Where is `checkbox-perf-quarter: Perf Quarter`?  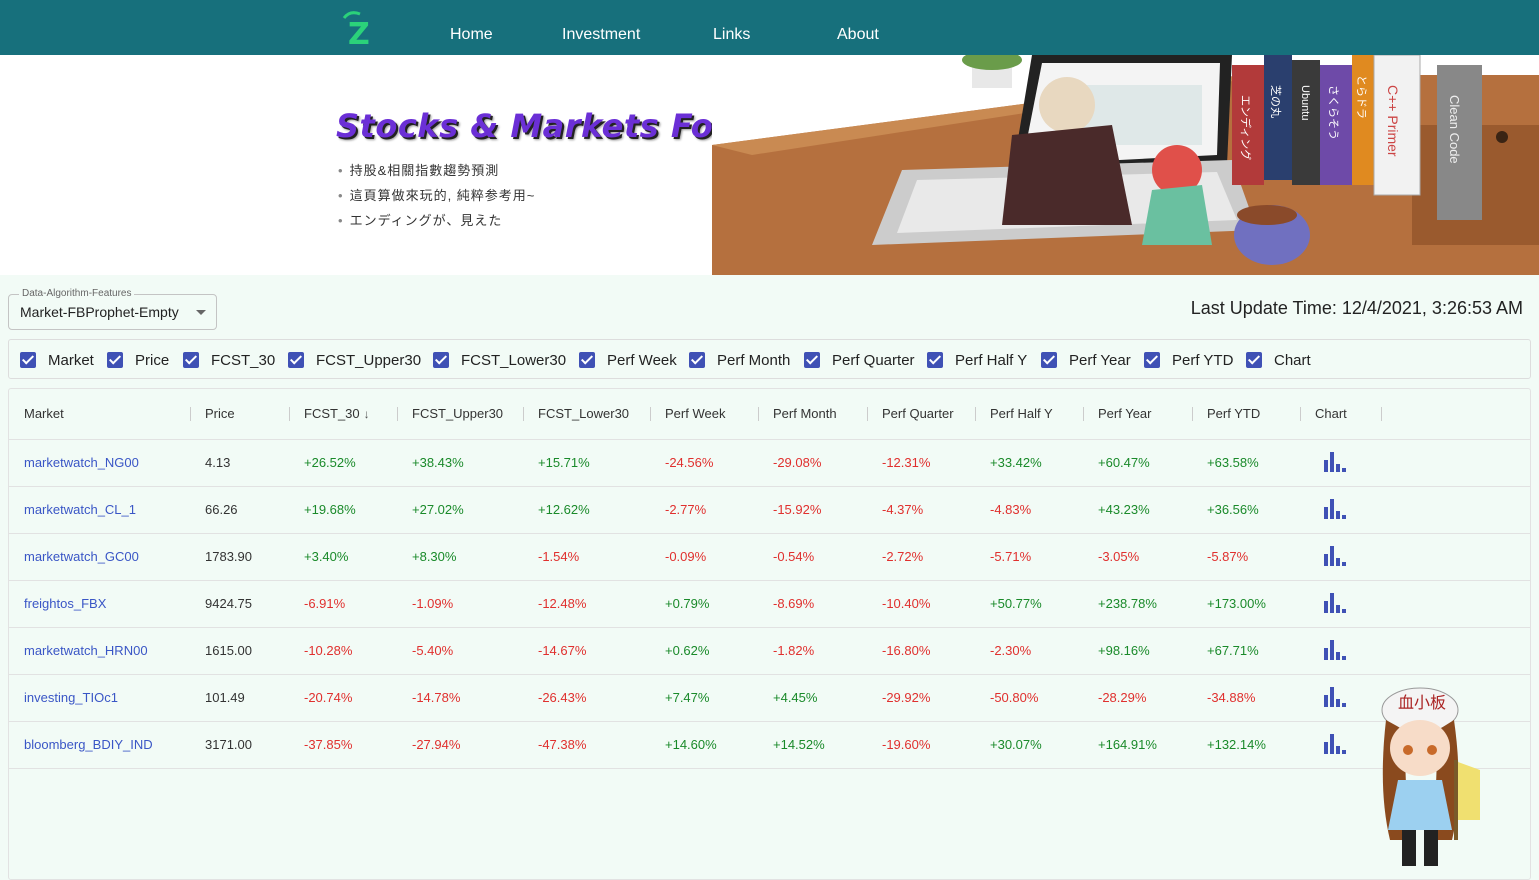
checkbox-perf-quarter: Perf Quarter is located at coordinates (859, 360).